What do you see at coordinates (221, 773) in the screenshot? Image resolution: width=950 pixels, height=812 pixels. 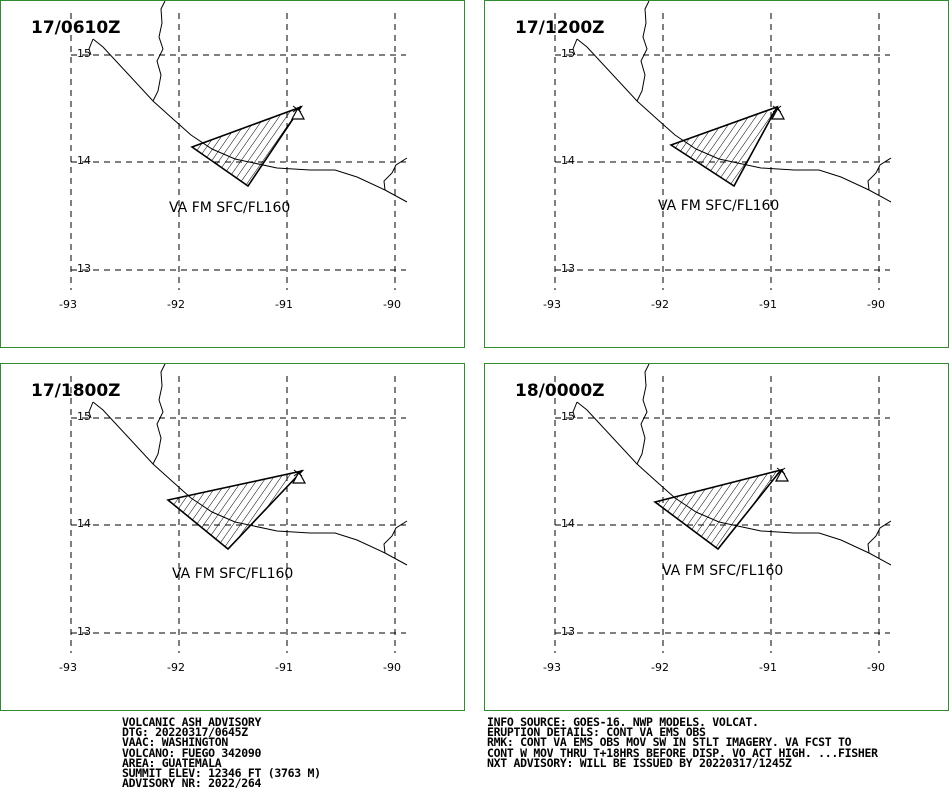 I see `advisory-line: SUMMIT ELEV: 12346 FT (3763 M)` at bounding box center [221, 773].